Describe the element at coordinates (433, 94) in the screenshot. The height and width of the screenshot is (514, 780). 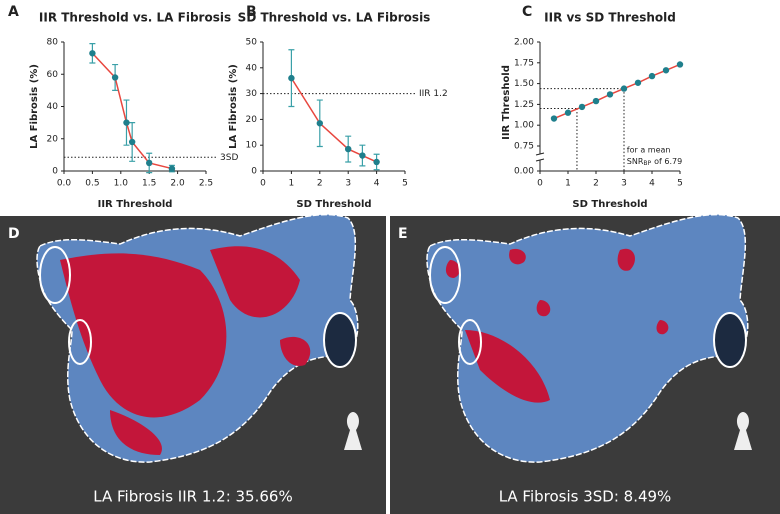
I see `reference-label: IIR 1.2` at that location.